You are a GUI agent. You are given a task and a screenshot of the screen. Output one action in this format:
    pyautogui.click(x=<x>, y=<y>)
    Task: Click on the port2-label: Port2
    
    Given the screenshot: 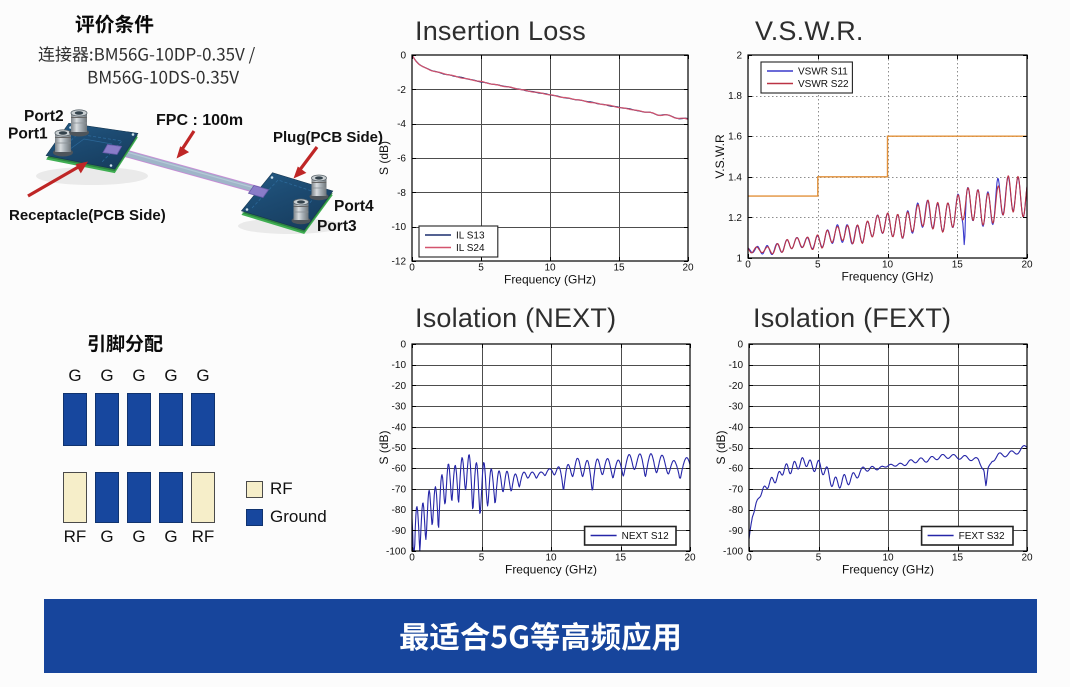 What is the action you would take?
    pyautogui.click(x=44, y=116)
    